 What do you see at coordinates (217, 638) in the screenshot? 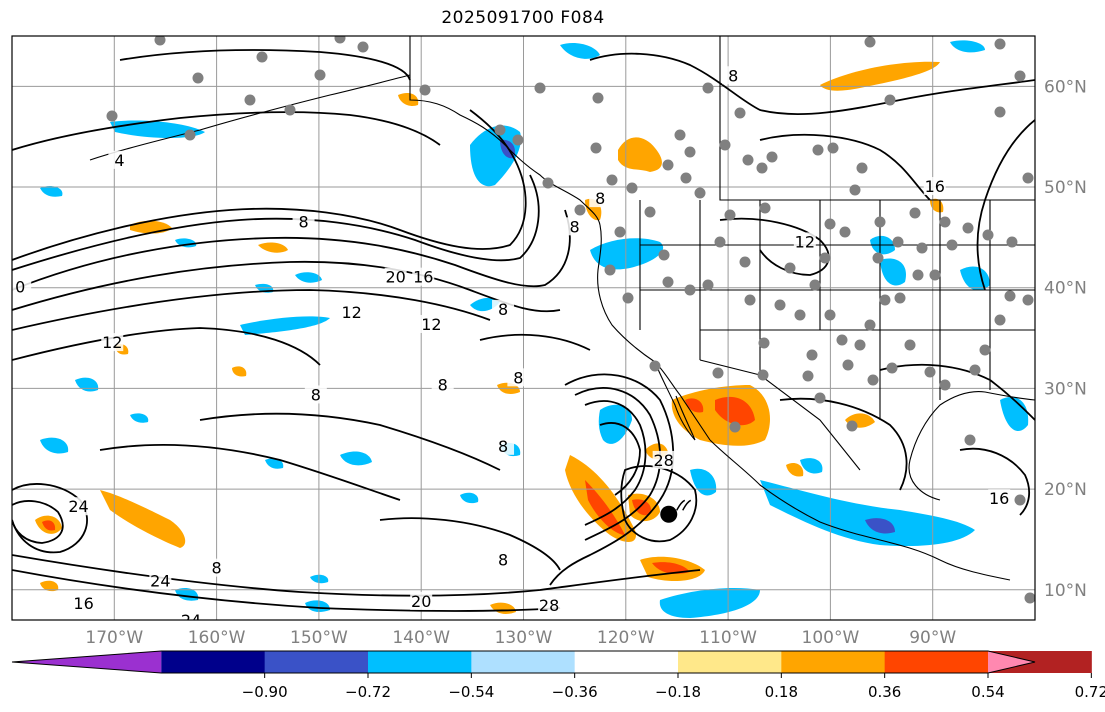
I see `longitude-tick-label: 160°W` at bounding box center [217, 638].